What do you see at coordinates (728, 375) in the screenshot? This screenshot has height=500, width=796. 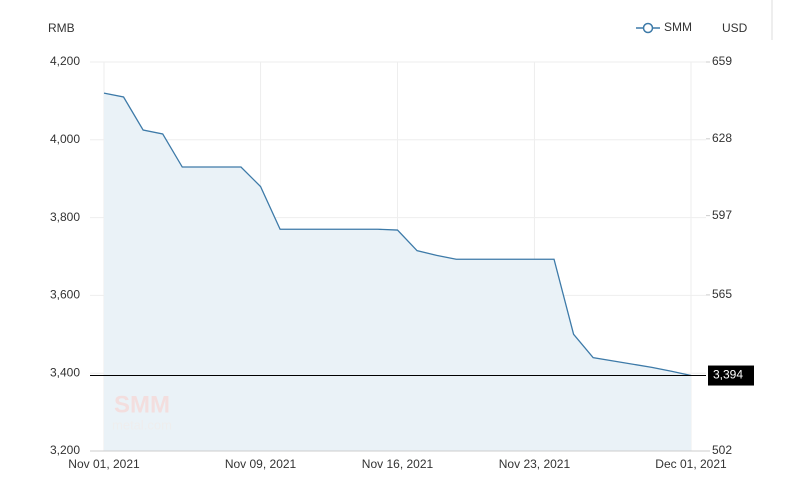 I see `current-value-label: 3,394` at bounding box center [728, 375].